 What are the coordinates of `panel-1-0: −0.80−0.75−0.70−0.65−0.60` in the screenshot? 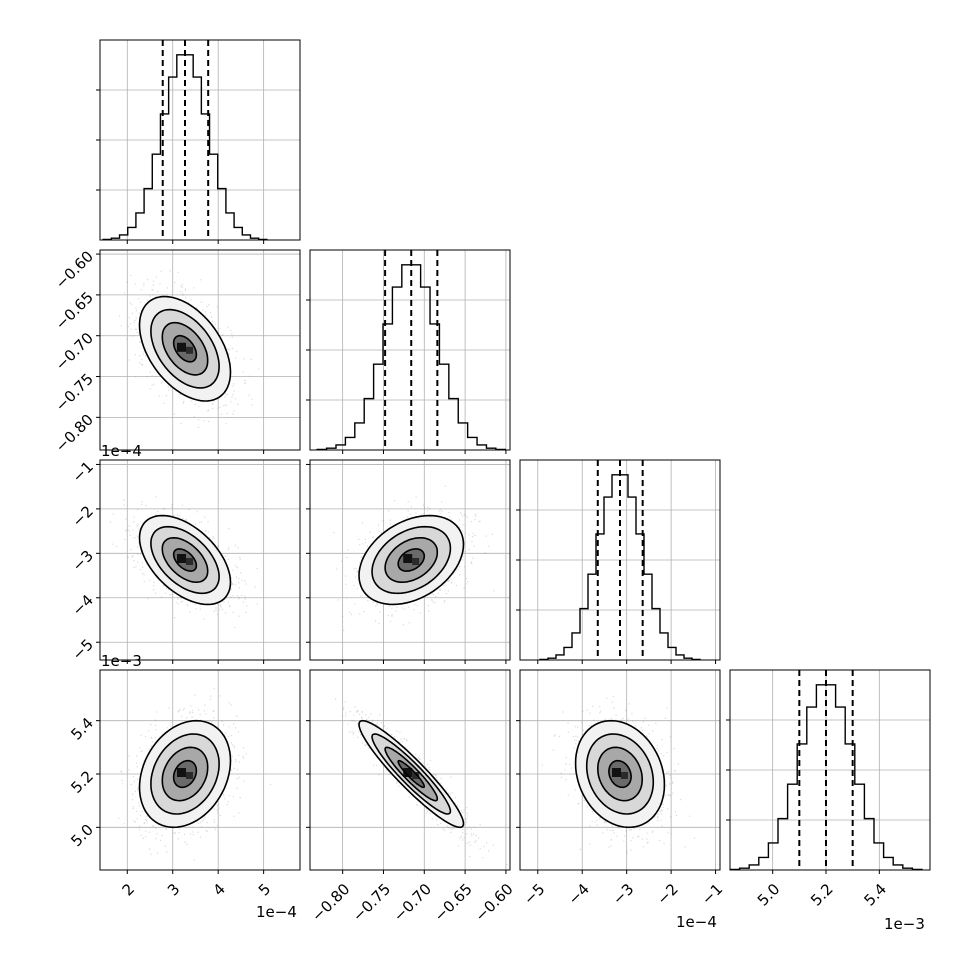 It's located at (176, 351).